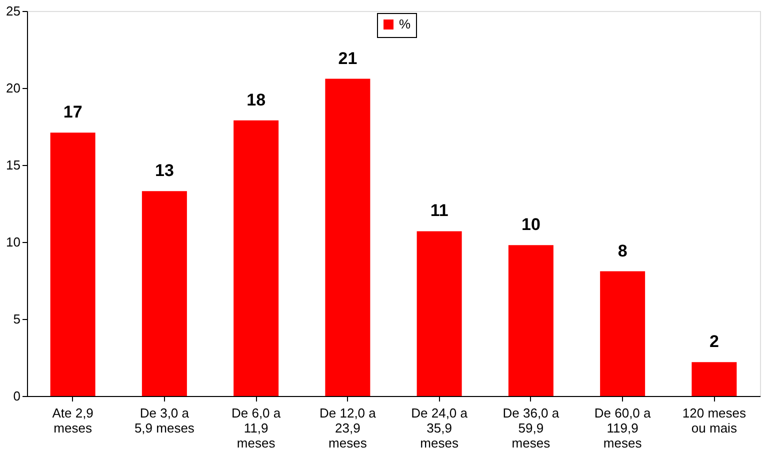 The width and height of the screenshot is (771, 461). Describe the element at coordinates (348, 58) in the screenshot. I see `data-label: 21` at that location.